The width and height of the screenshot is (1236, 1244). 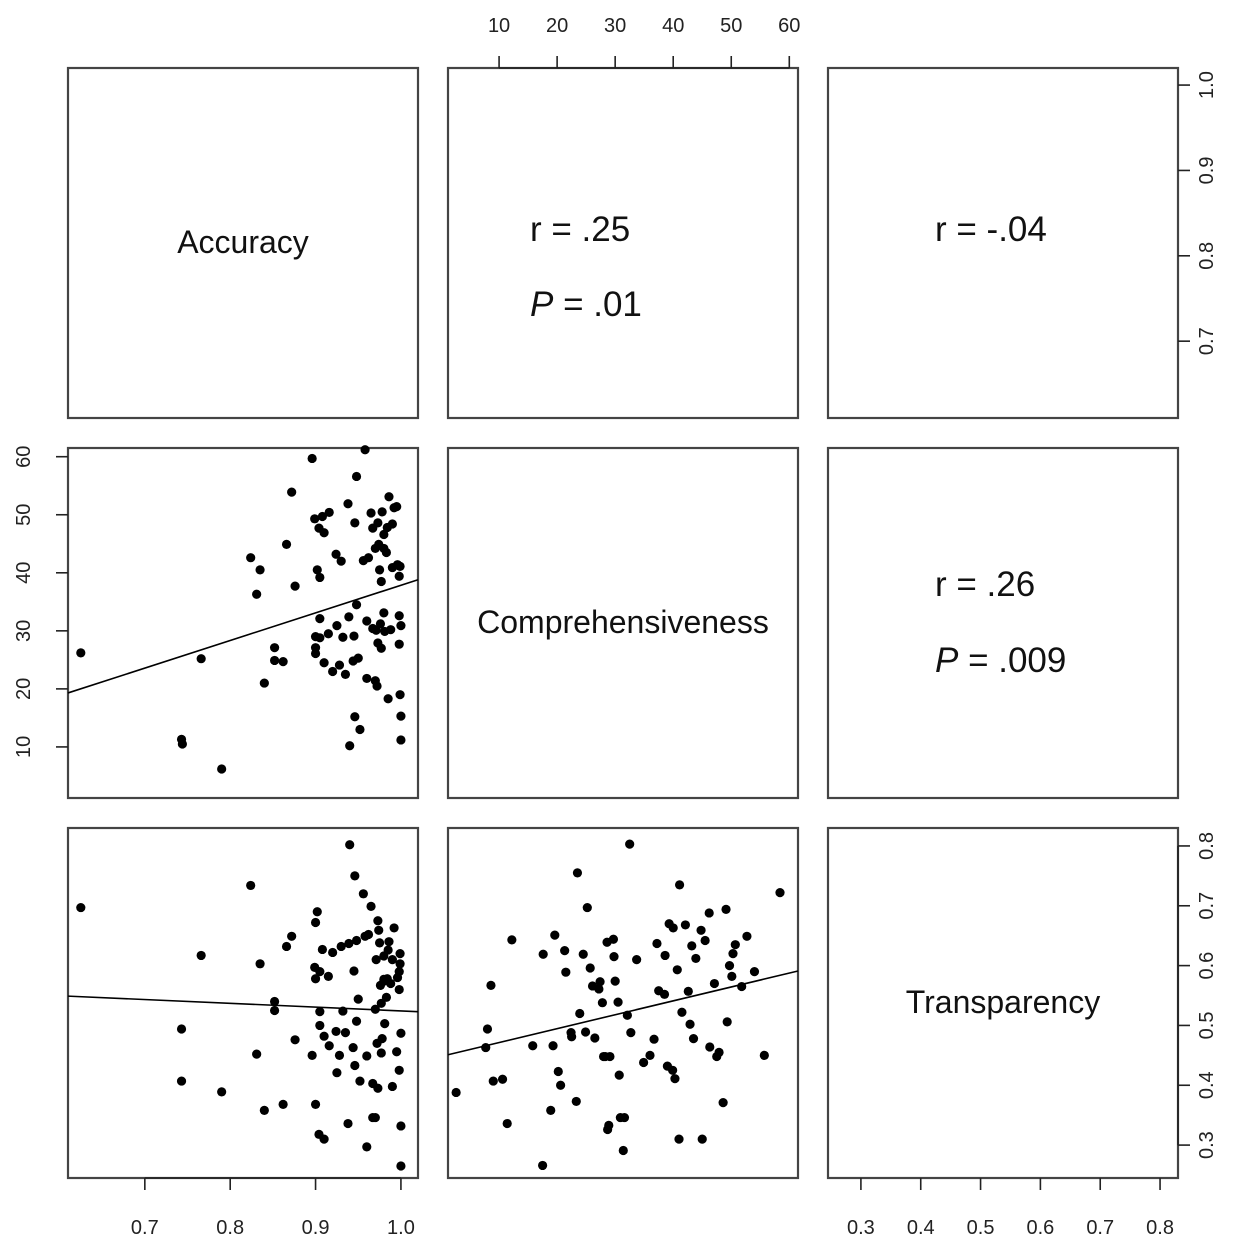 What do you see at coordinates (673, 26) in the screenshot?
I see `x-tick-label-comprehensiveness: 40` at bounding box center [673, 26].